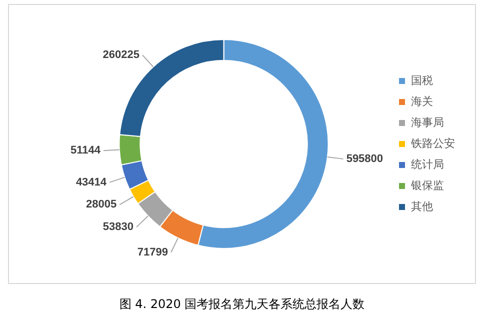 The height and width of the screenshot is (321, 484). I want to click on text: 图 4. 2020 国考报名第九天各系统总报名人数, so click(242, 304).